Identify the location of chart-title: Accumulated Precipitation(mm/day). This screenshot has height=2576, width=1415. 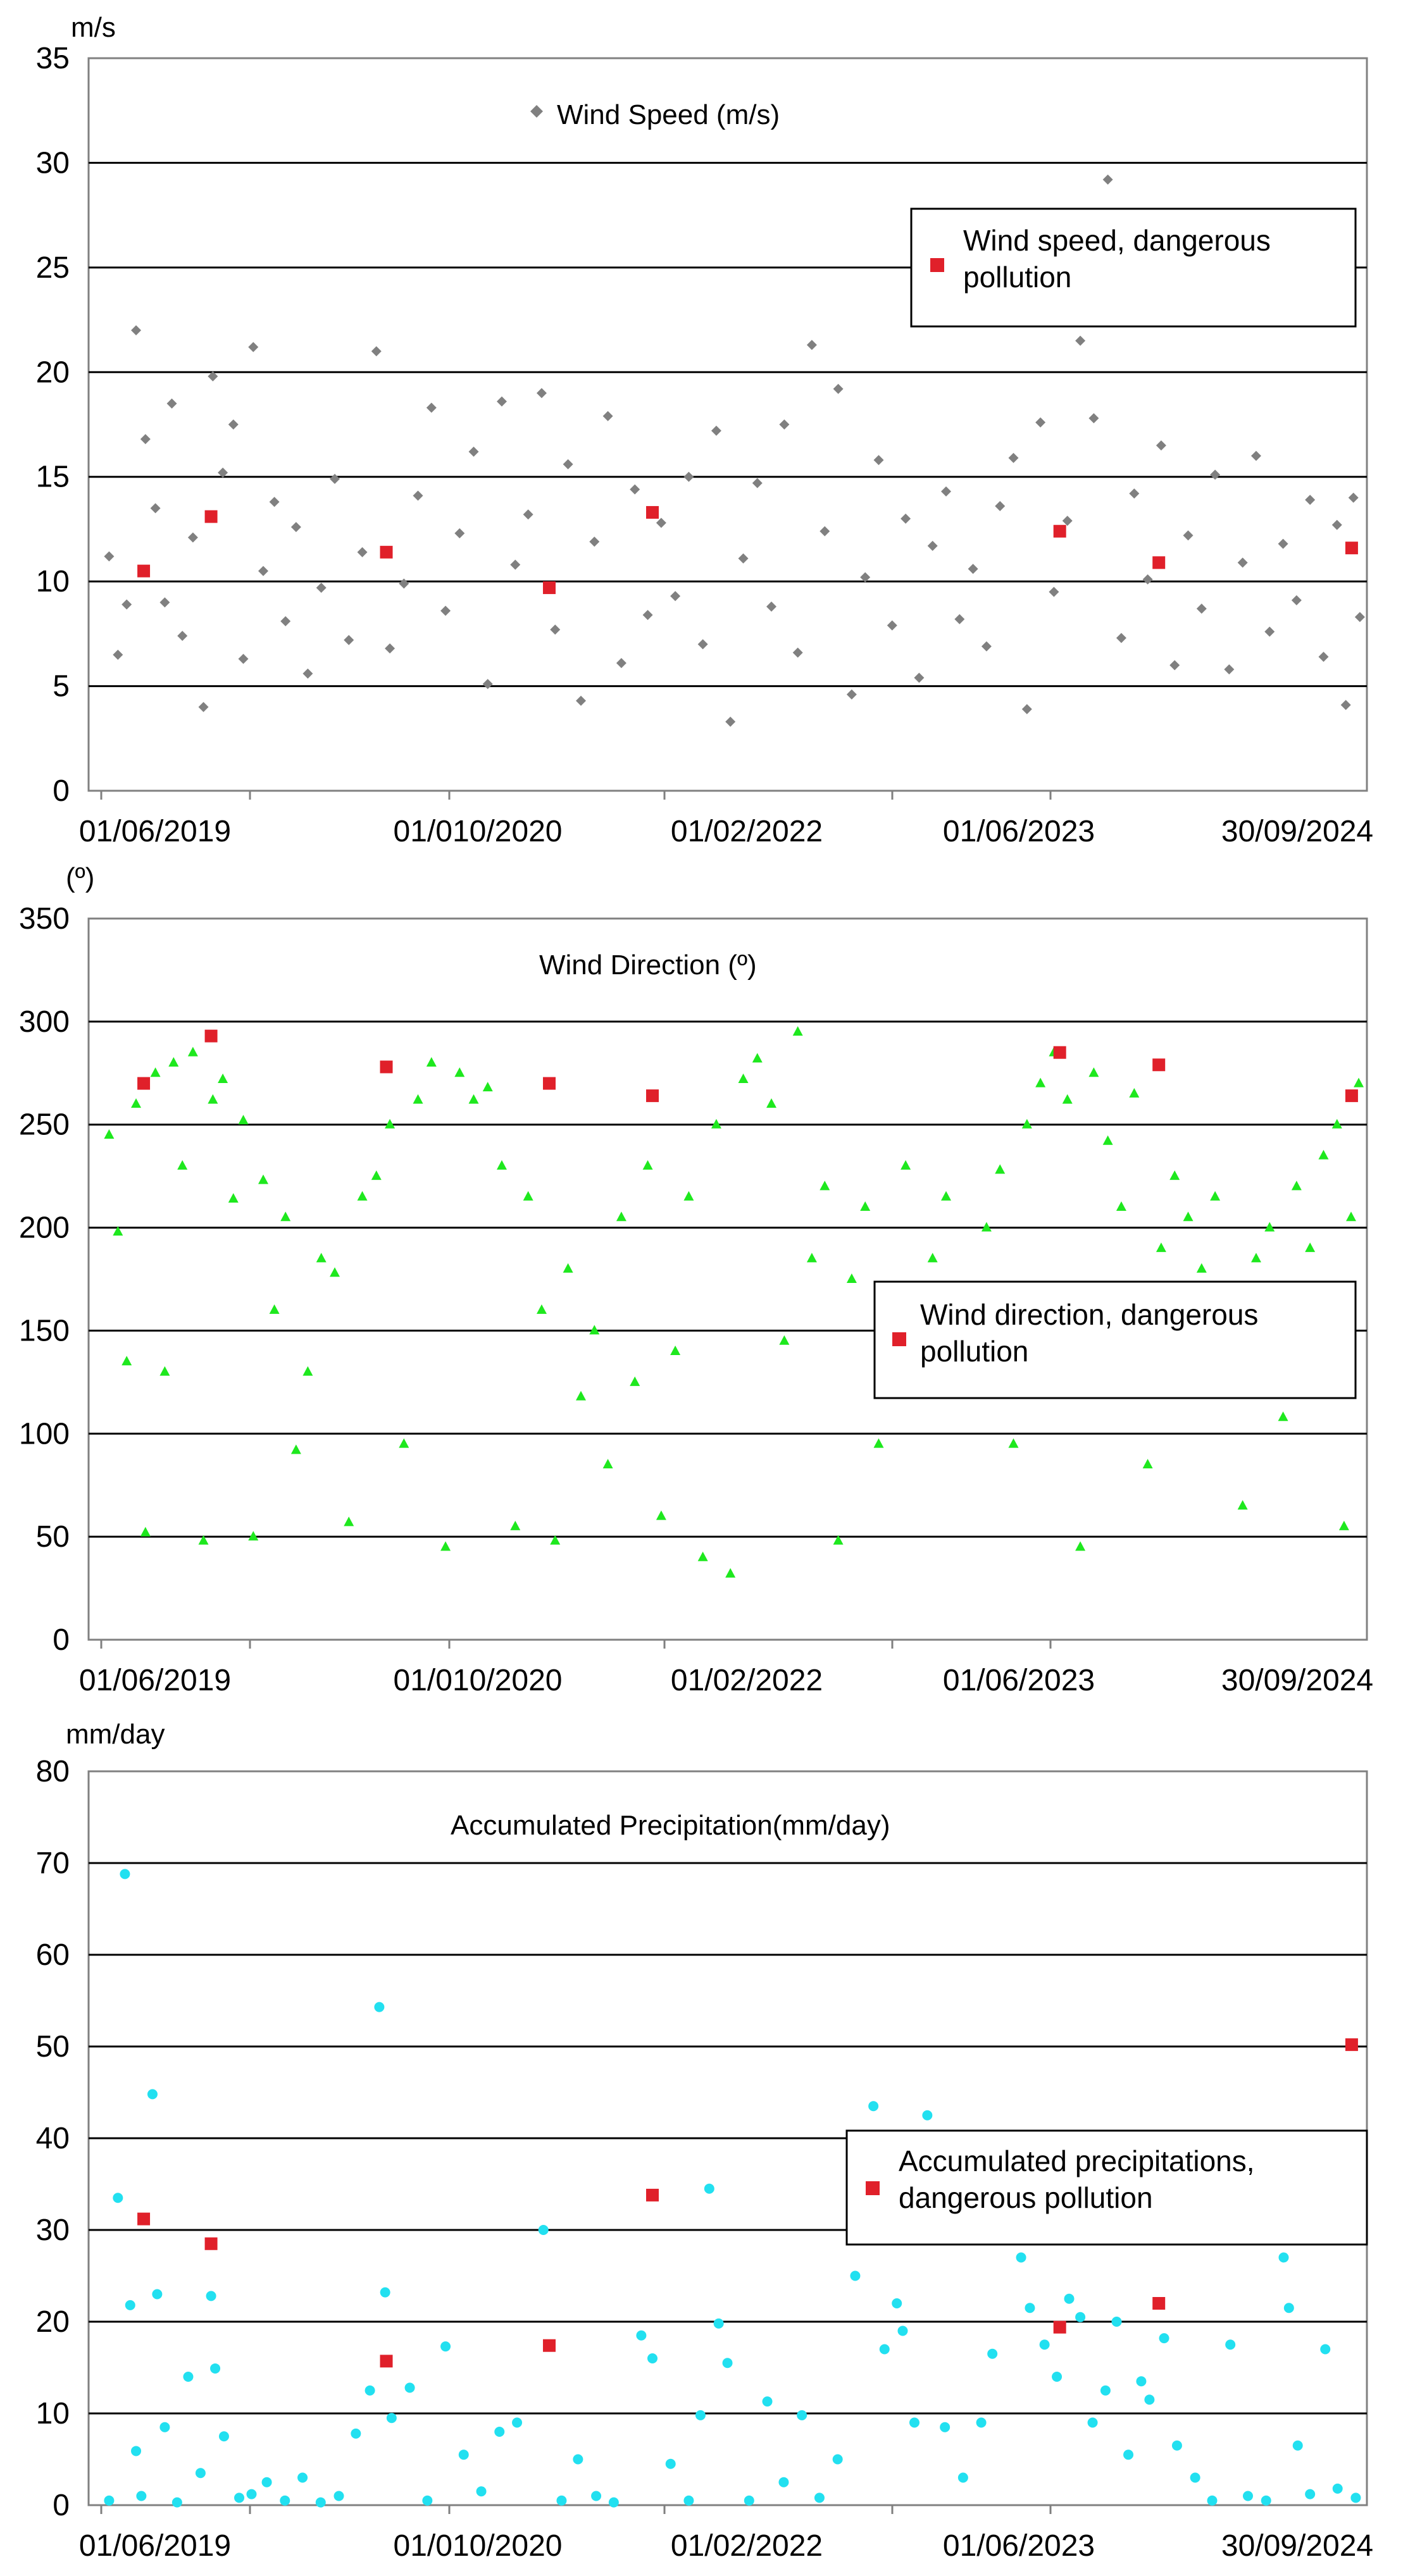
(670, 1826).